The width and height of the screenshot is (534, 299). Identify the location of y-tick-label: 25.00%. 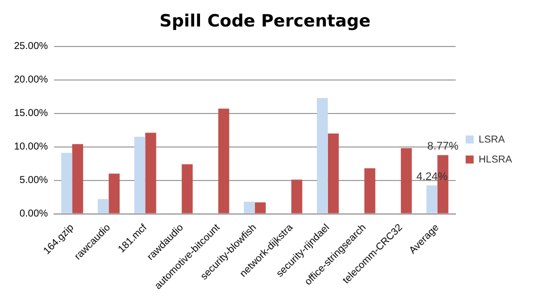
(31, 46).